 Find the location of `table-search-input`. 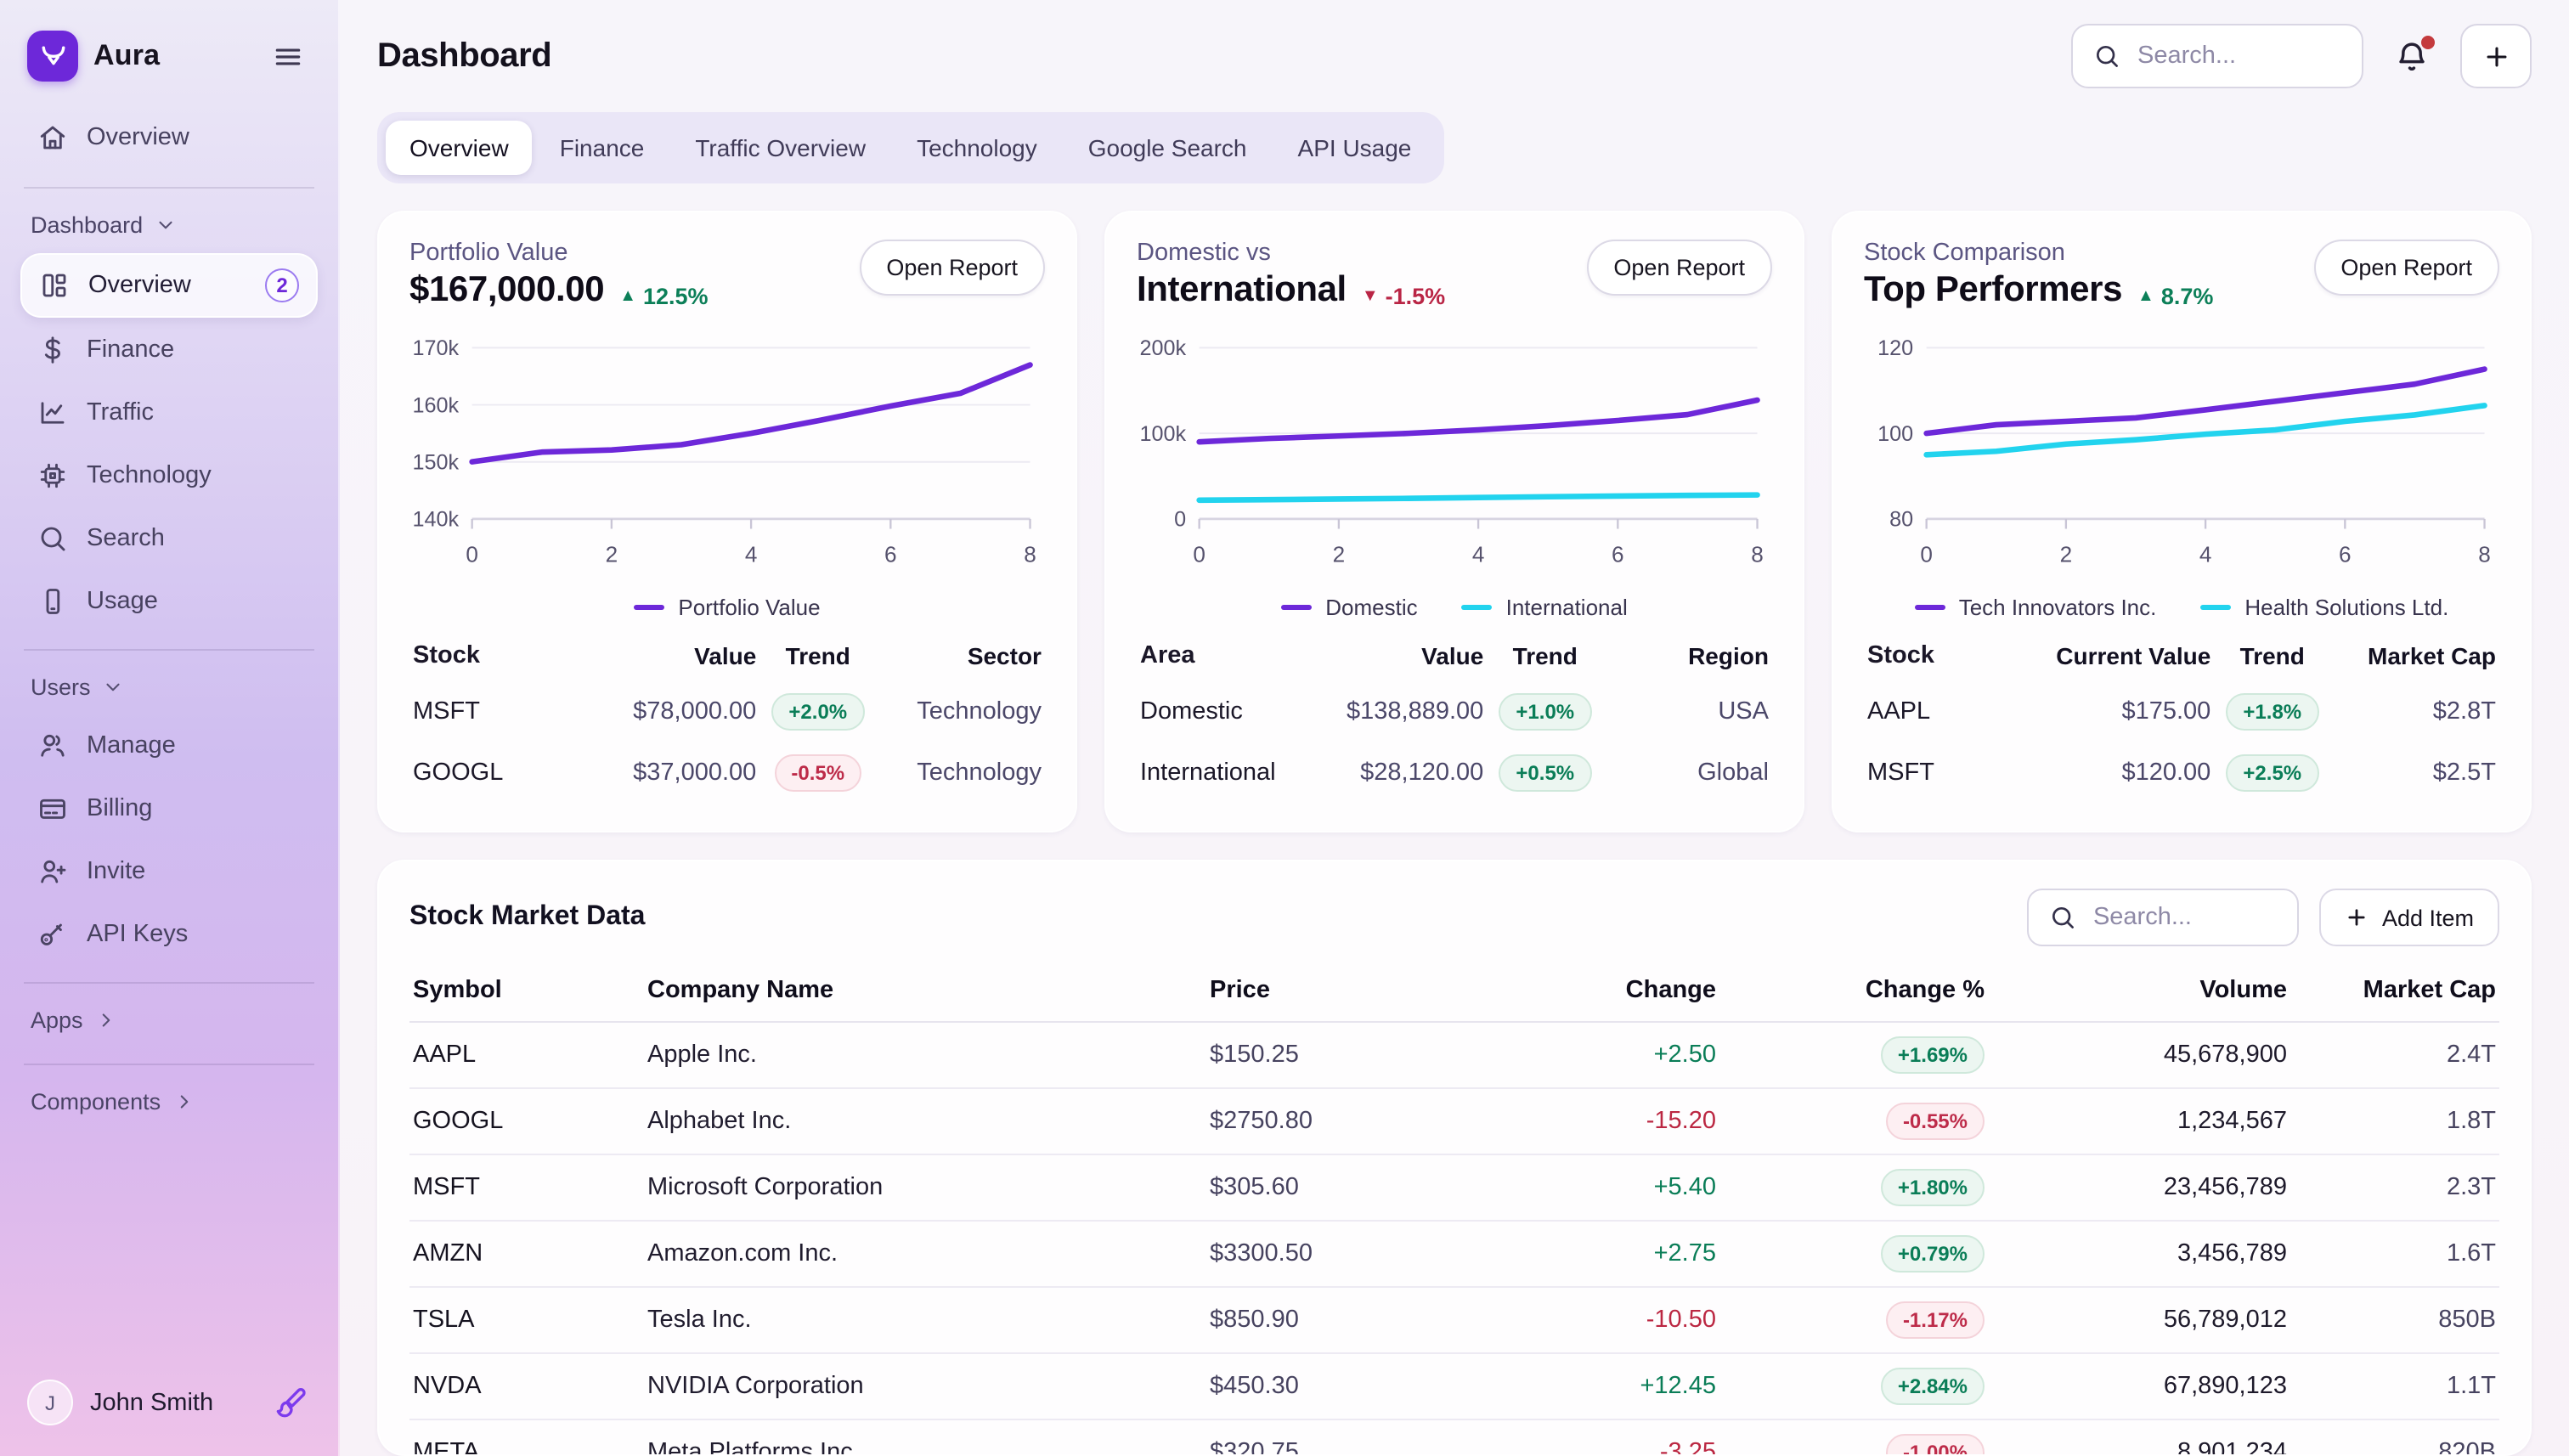

table-search-input is located at coordinates (2183, 918).